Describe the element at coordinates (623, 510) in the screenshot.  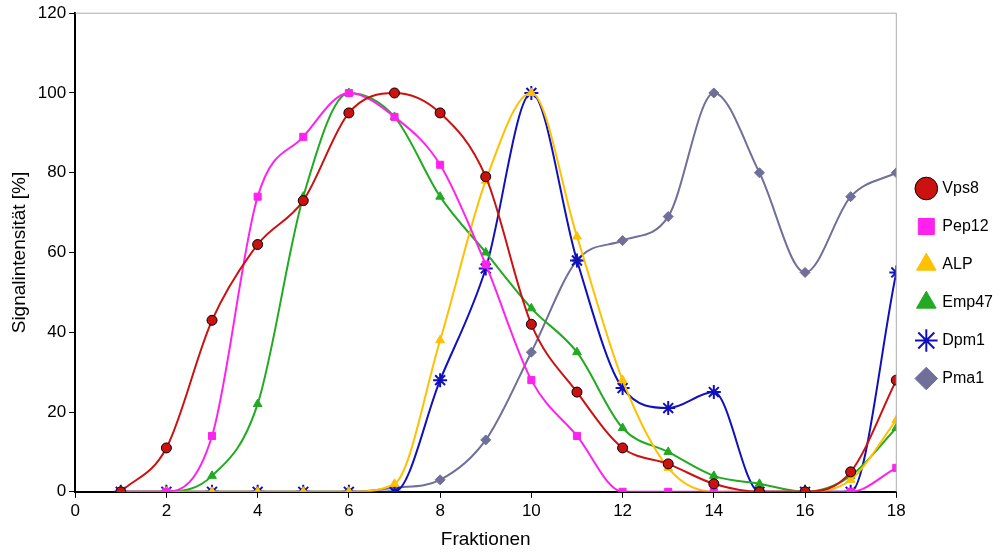
I see `x-tick-label: 12` at that location.